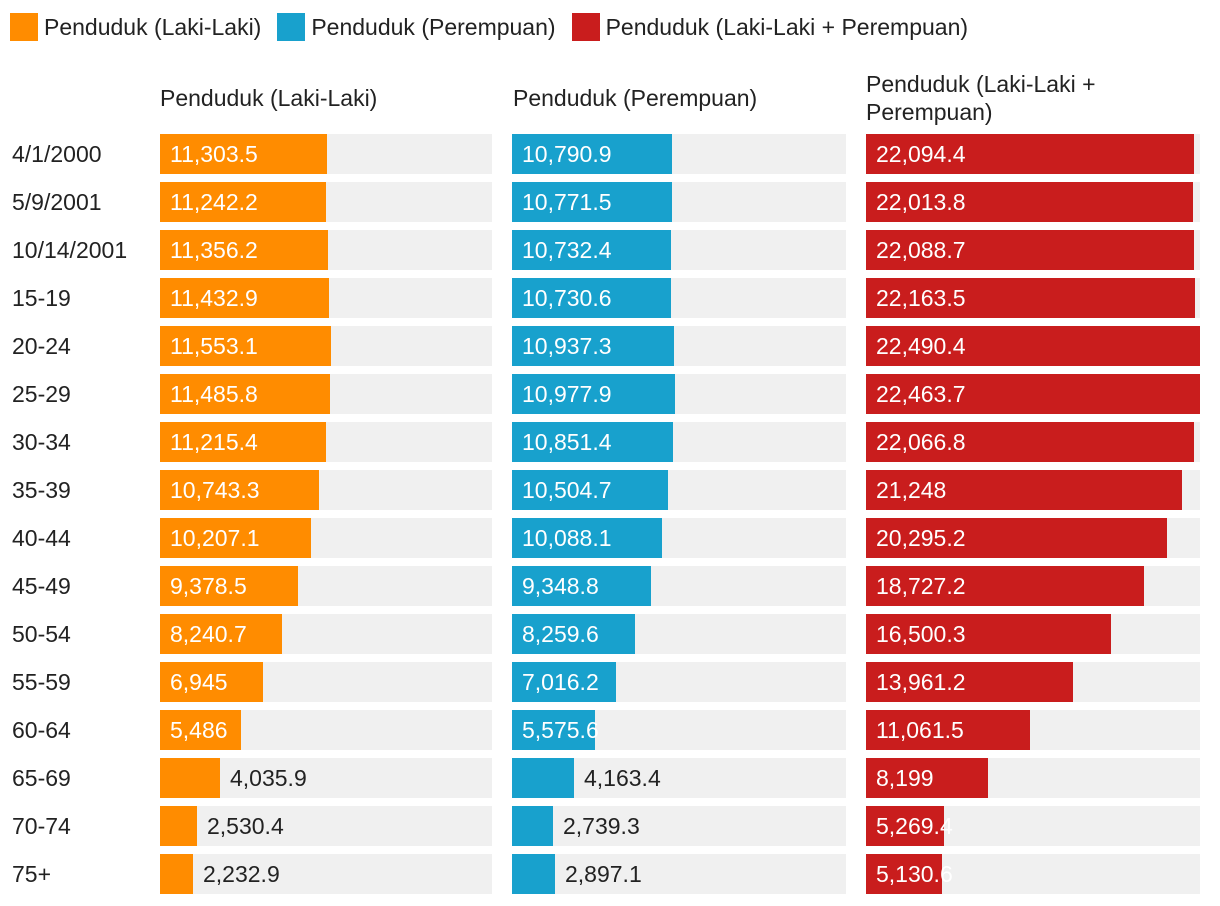 The width and height of the screenshot is (1220, 906). Describe the element at coordinates (326, 826) in the screenshot. I see `bar-track-penduduk-laki-laki: 2,530.4` at that location.